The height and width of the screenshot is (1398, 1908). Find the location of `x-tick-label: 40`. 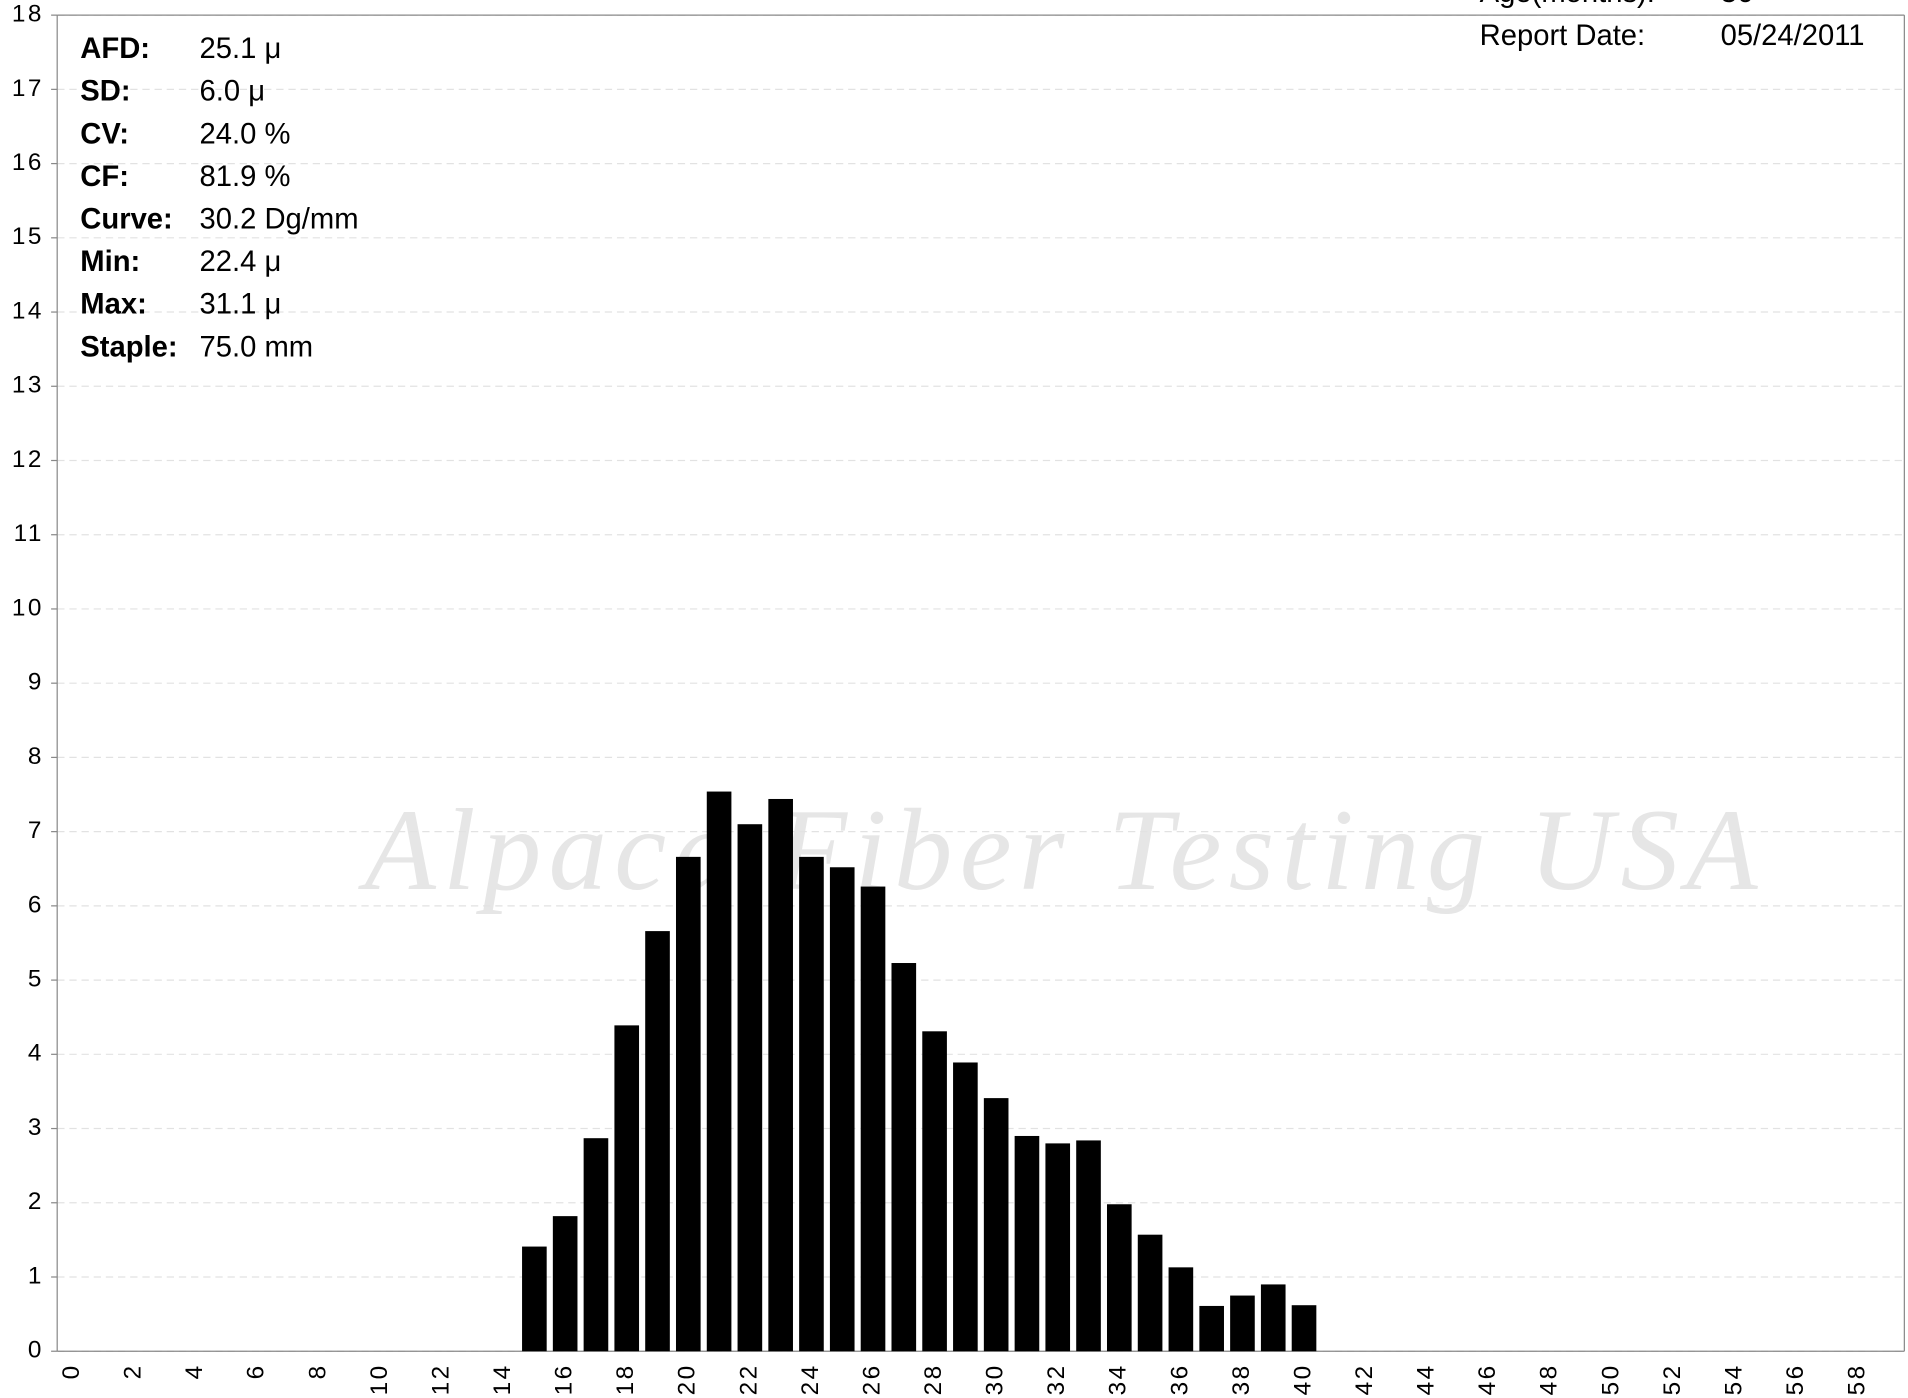

x-tick-label: 40 is located at coordinates (1302, 1379).